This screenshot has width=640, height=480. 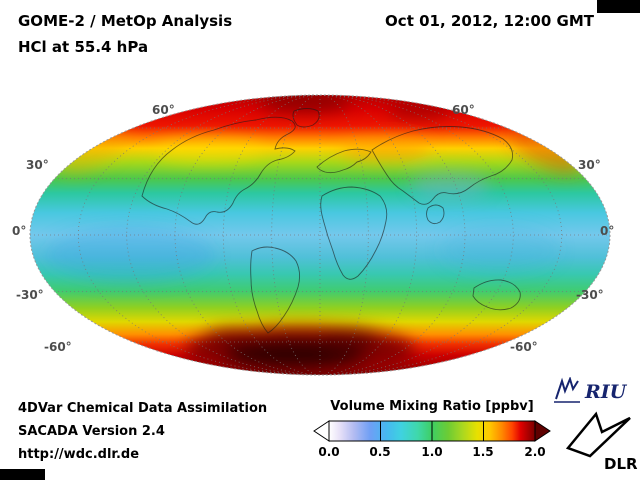 I want to click on dlr-logo-text: DLR, so click(x=621, y=463).